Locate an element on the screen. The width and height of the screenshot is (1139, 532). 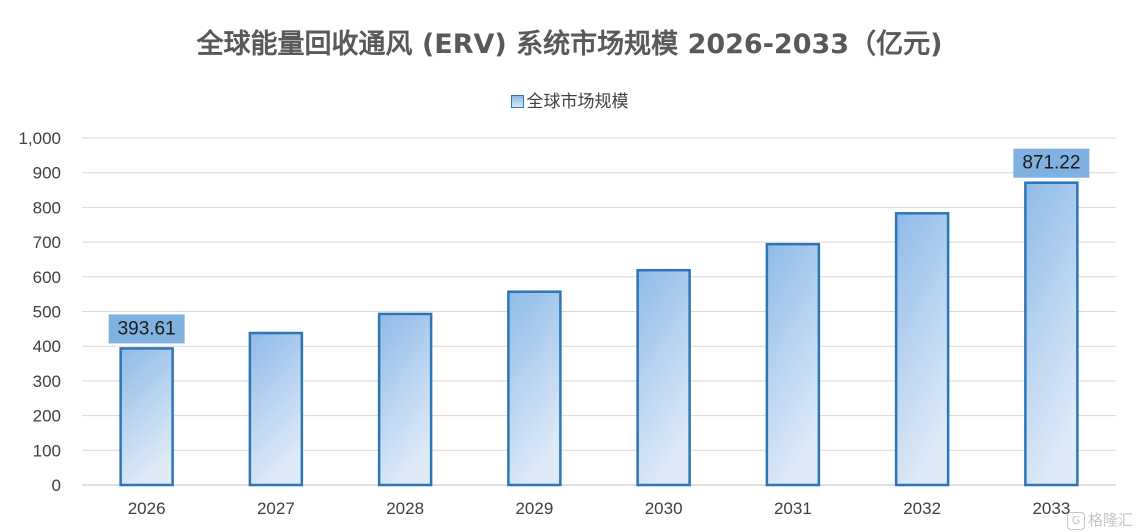
y-tick-label: 700 is located at coordinates (47, 242).